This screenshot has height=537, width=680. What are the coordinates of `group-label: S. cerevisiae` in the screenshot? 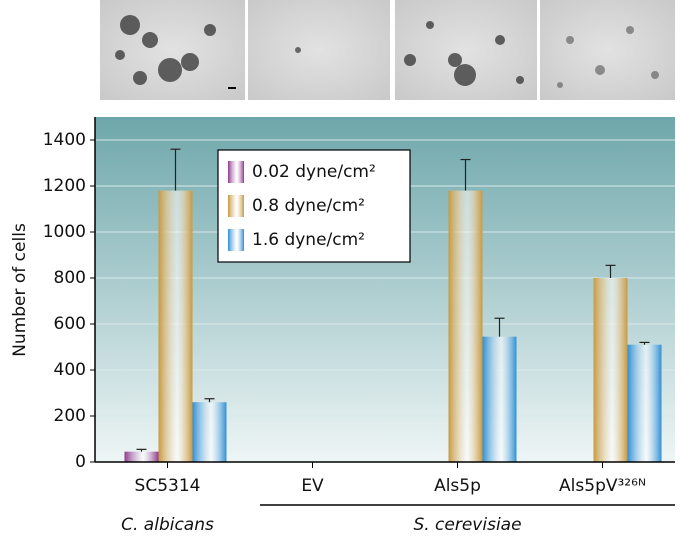 It's located at (467, 525).